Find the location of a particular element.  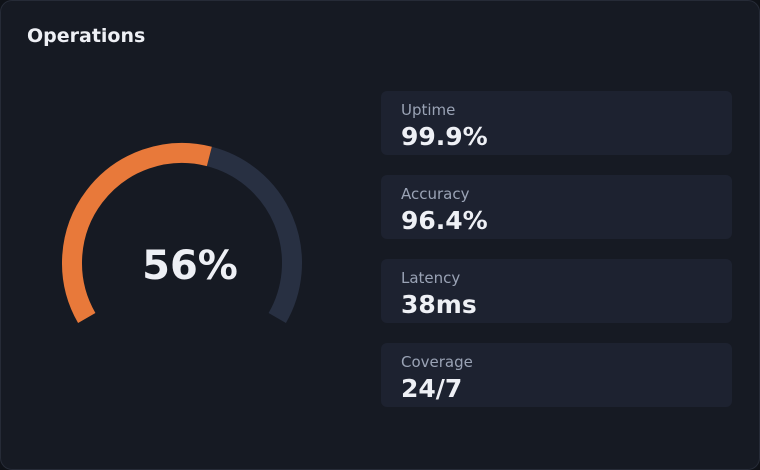

stat-value: 24/7 is located at coordinates (432, 388).